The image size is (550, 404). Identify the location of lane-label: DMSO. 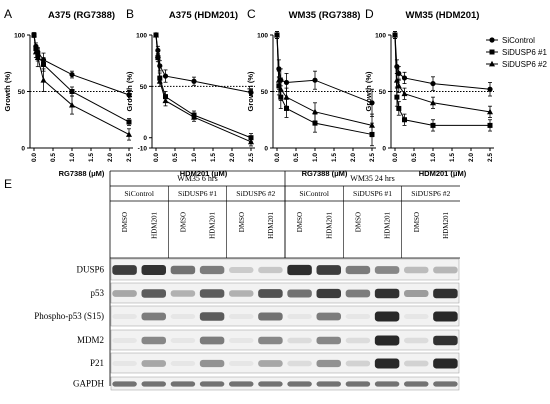
(300, 222).